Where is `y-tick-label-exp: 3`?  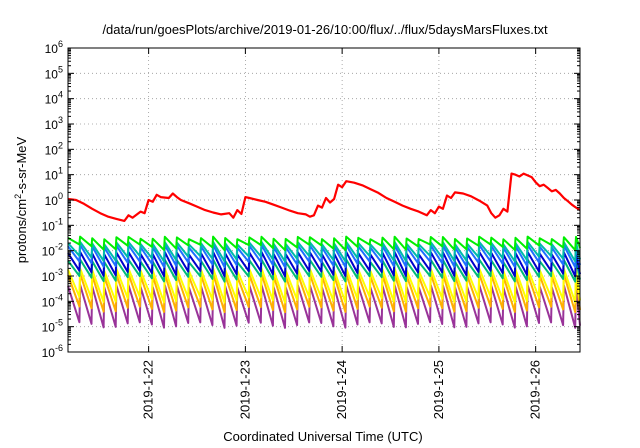
y-tick-label-exp: 3 is located at coordinates (60, 120).